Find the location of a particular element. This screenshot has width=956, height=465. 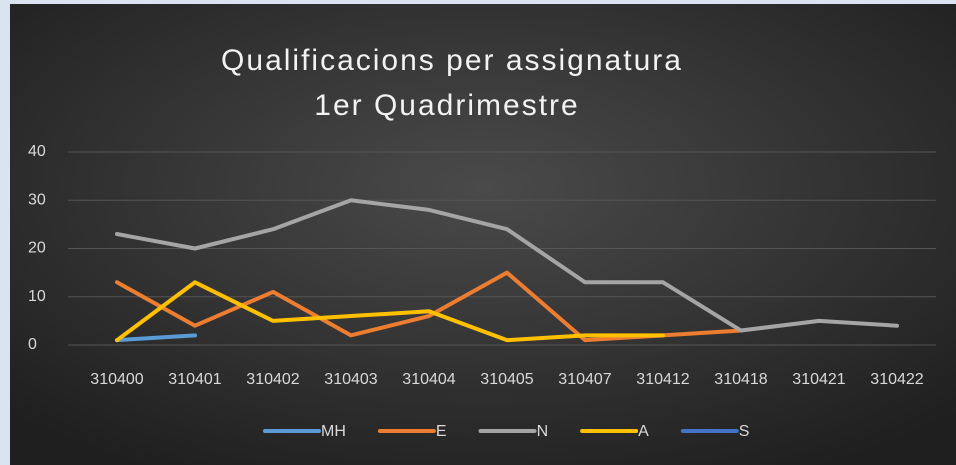

x-tick-label: 310402 is located at coordinates (272, 379).